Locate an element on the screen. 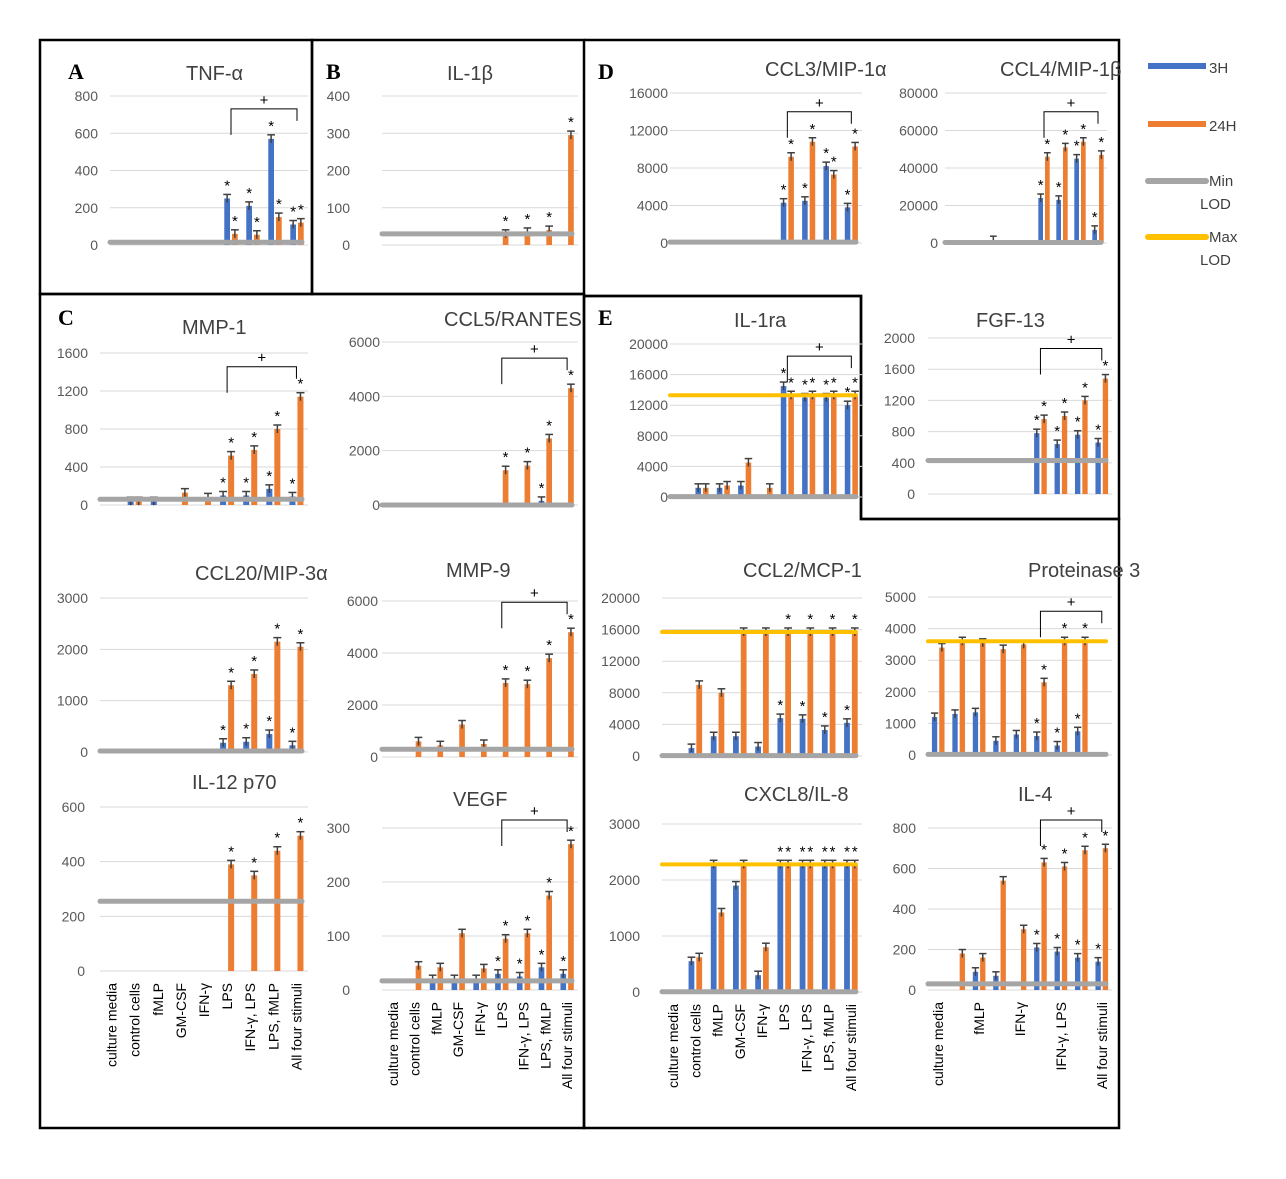  y-tick-label: 100 is located at coordinates (339, 208).